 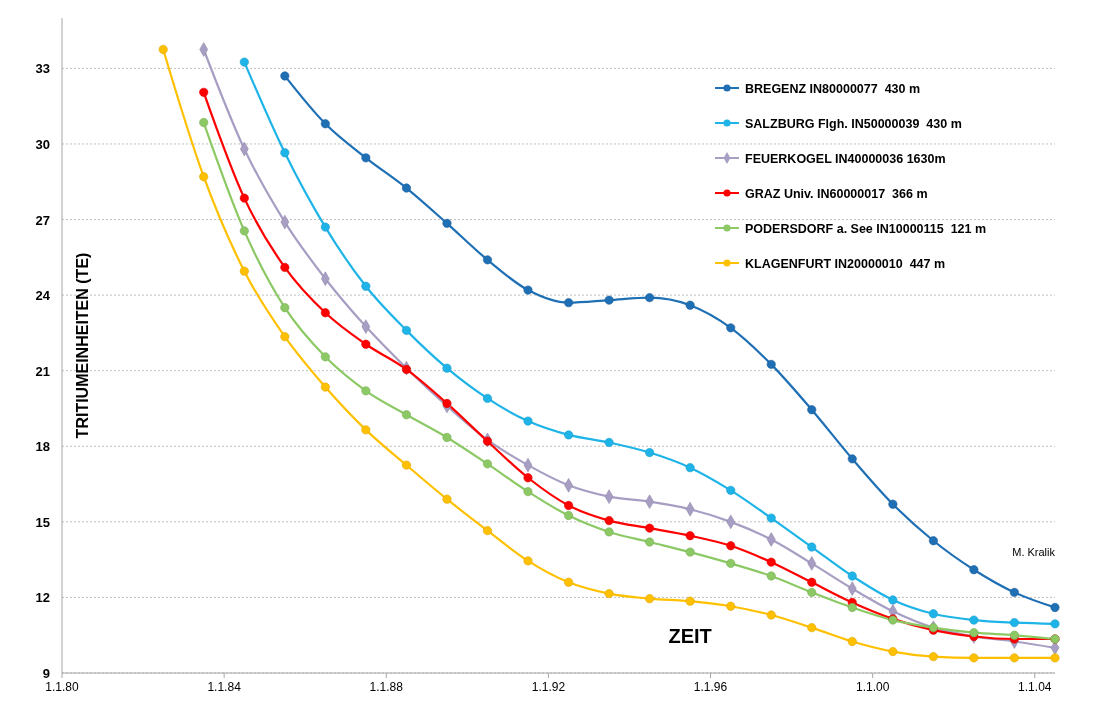 I want to click on legend-label: PODERSDORF a. See IN10000115 121 m, so click(x=866, y=228).